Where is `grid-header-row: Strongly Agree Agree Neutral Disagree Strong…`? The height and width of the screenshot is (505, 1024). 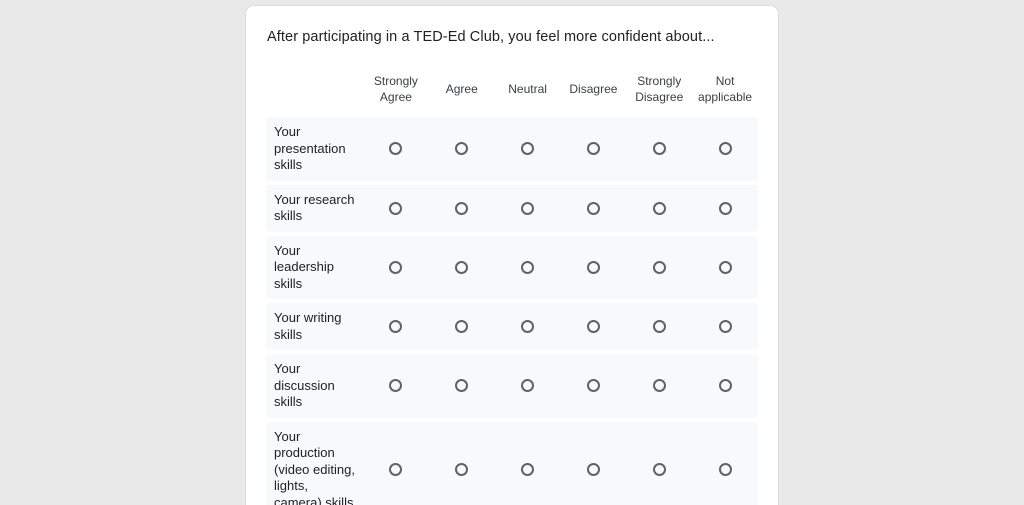
grid-header-row: Strongly Agree Agree Neutral Disagree Strong… is located at coordinates (512, 89).